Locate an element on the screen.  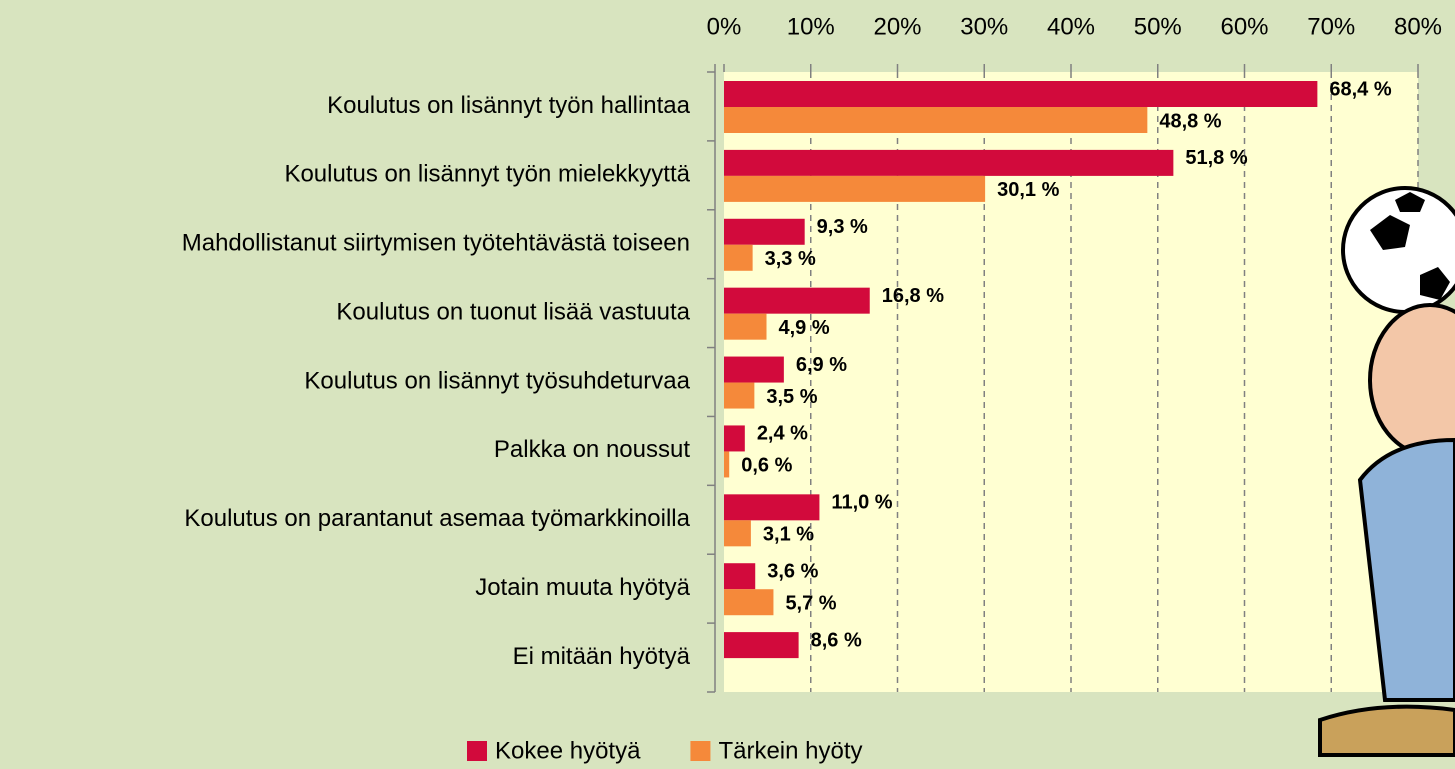
x-tick-label: 70% is located at coordinates (1331, 26).